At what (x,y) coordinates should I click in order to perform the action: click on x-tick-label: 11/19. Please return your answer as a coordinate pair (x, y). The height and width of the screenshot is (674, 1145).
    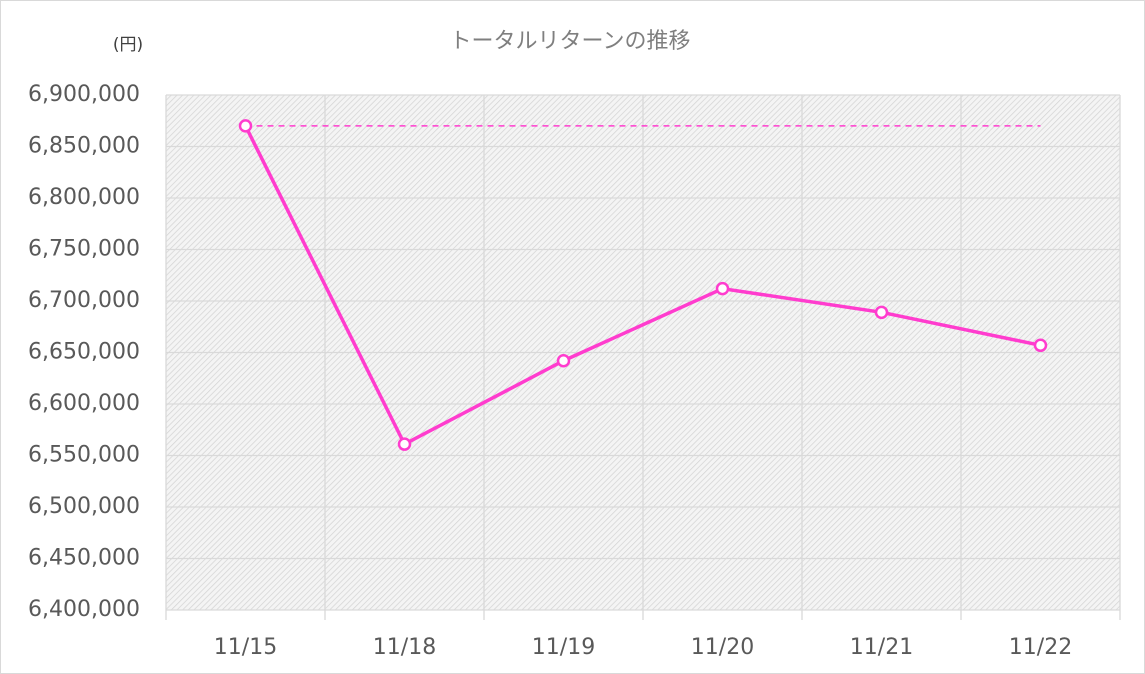
    Looking at the image, I should click on (563, 647).